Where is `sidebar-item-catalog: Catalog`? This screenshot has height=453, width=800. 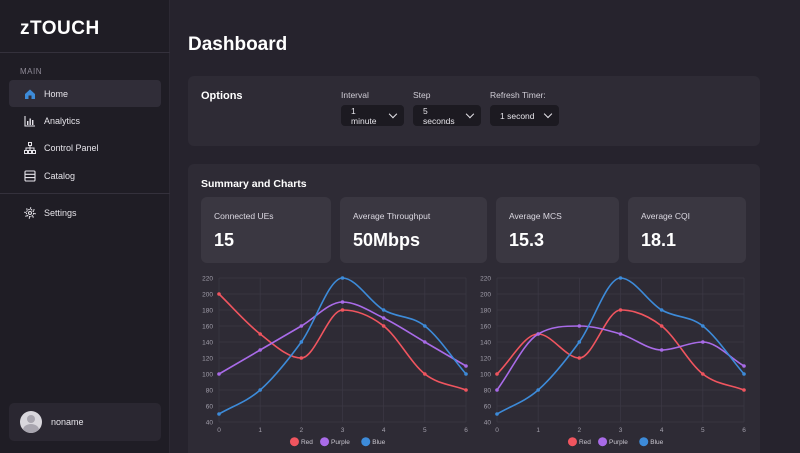 sidebar-item-catalog: Catalog is located at coordinates (85, 175).